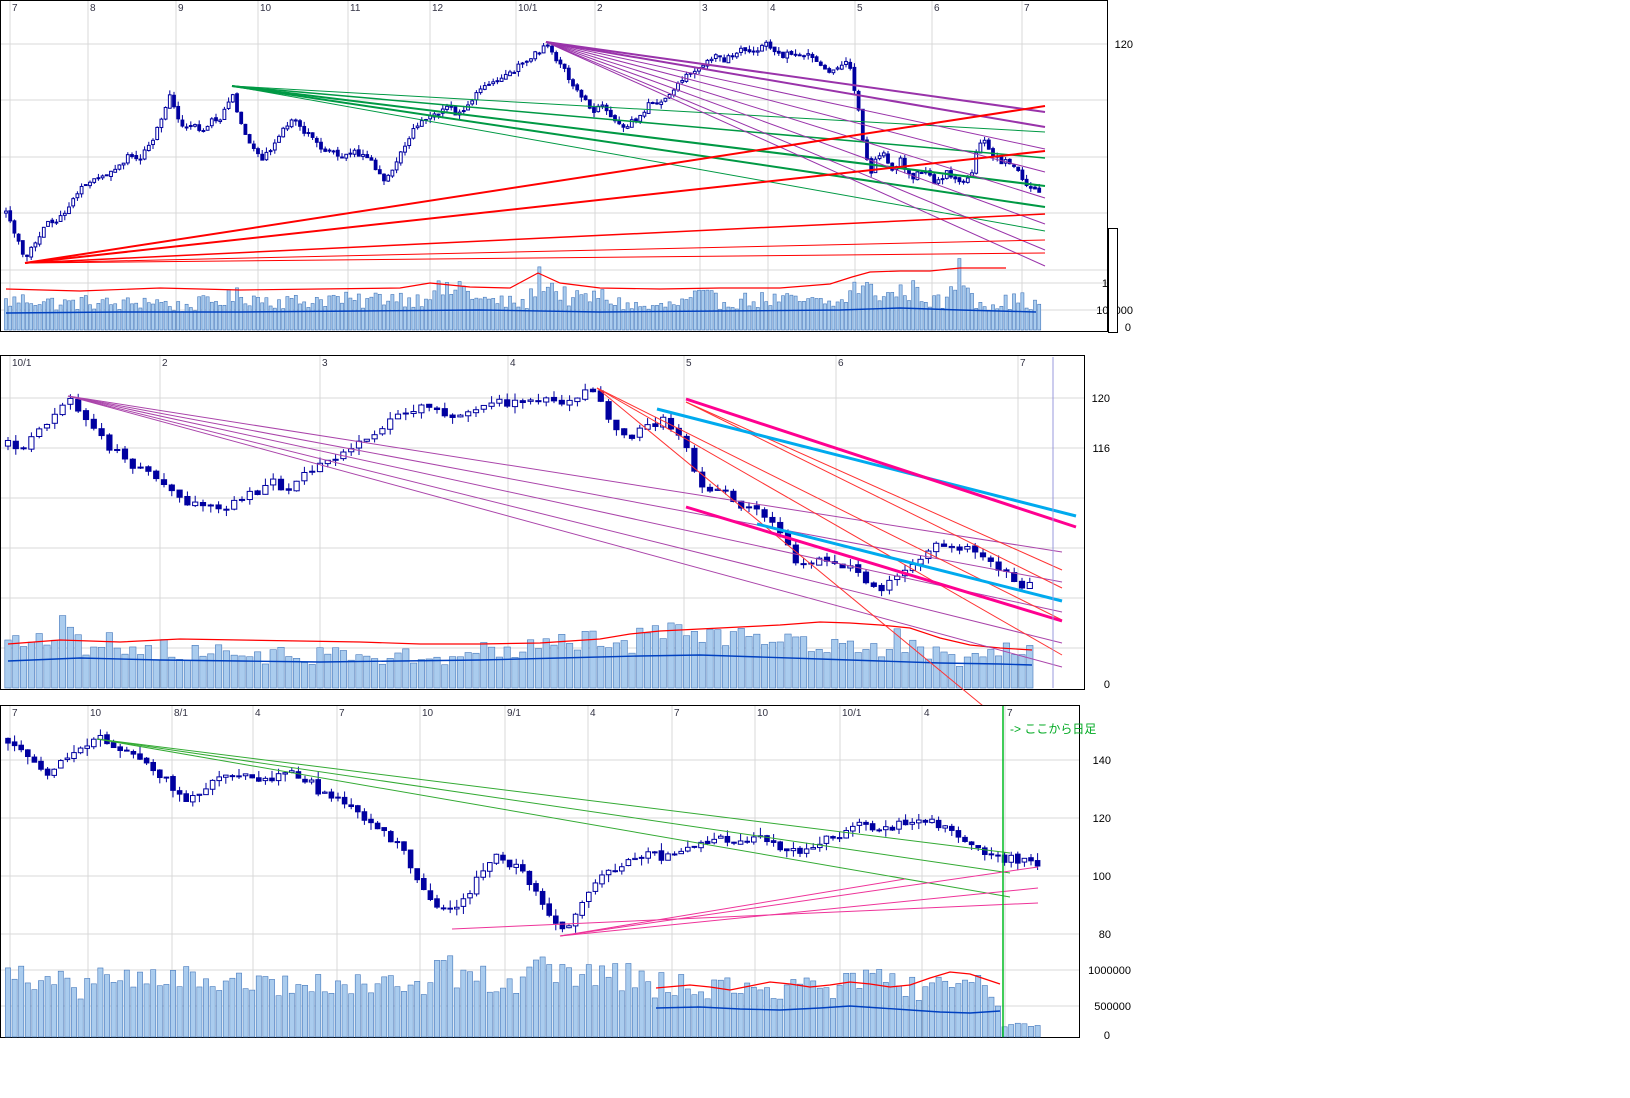  What do you see at coordinates (1113, 280) in the screenshot?
I see `axis-strip` at bounding box center [1113, 280].